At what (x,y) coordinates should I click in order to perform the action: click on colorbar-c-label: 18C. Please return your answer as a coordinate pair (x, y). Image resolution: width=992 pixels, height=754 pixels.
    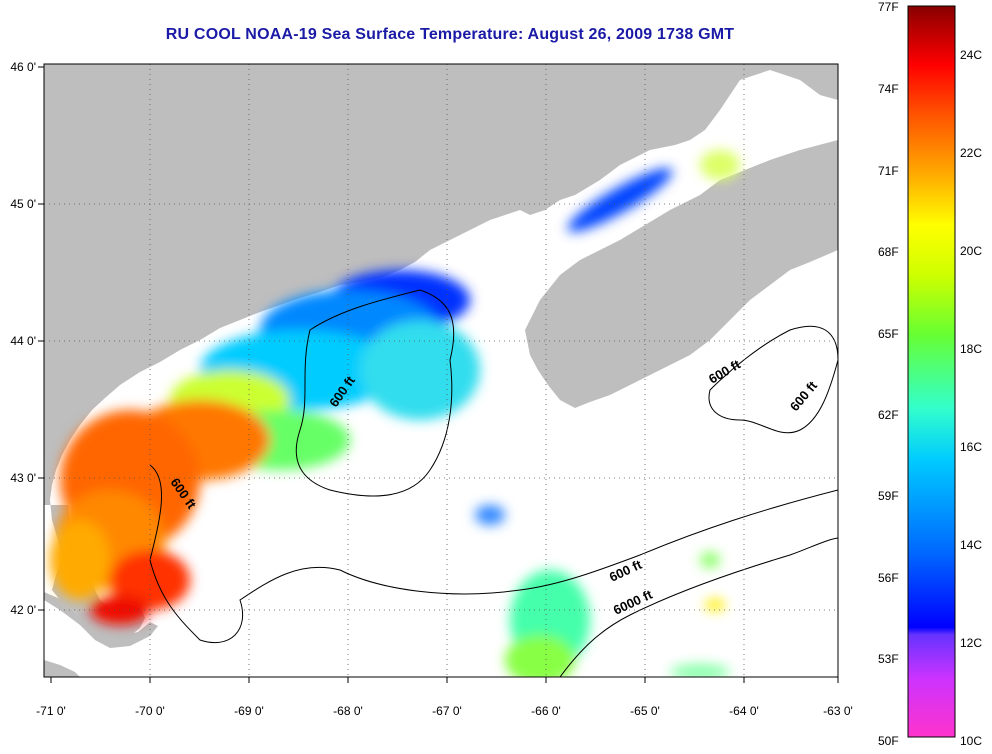
    Looking at the image, I should click on (971, 349).